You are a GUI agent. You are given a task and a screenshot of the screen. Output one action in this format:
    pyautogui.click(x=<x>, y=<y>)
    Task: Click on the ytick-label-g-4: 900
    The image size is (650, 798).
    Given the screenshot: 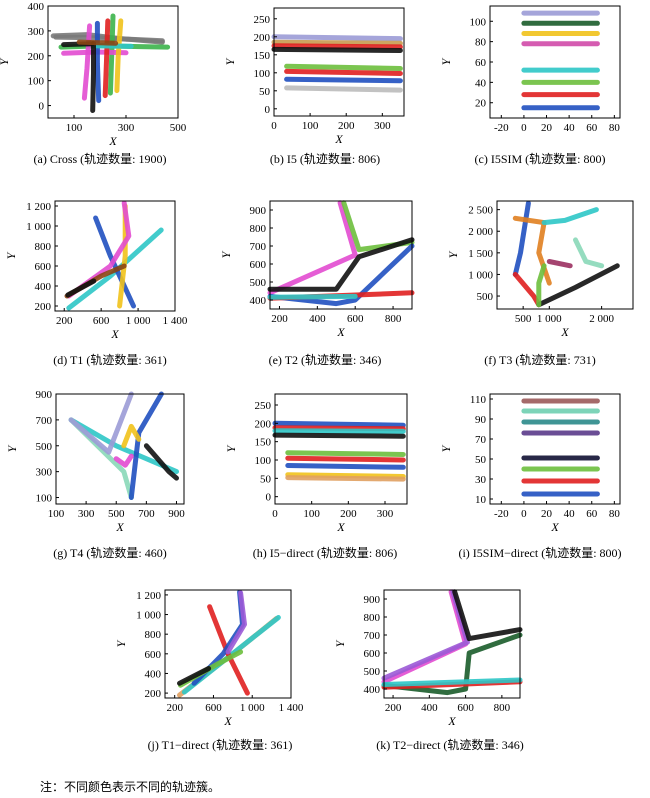 What is the action you would take?
    pyautogui.click(x=44, y=395)
    